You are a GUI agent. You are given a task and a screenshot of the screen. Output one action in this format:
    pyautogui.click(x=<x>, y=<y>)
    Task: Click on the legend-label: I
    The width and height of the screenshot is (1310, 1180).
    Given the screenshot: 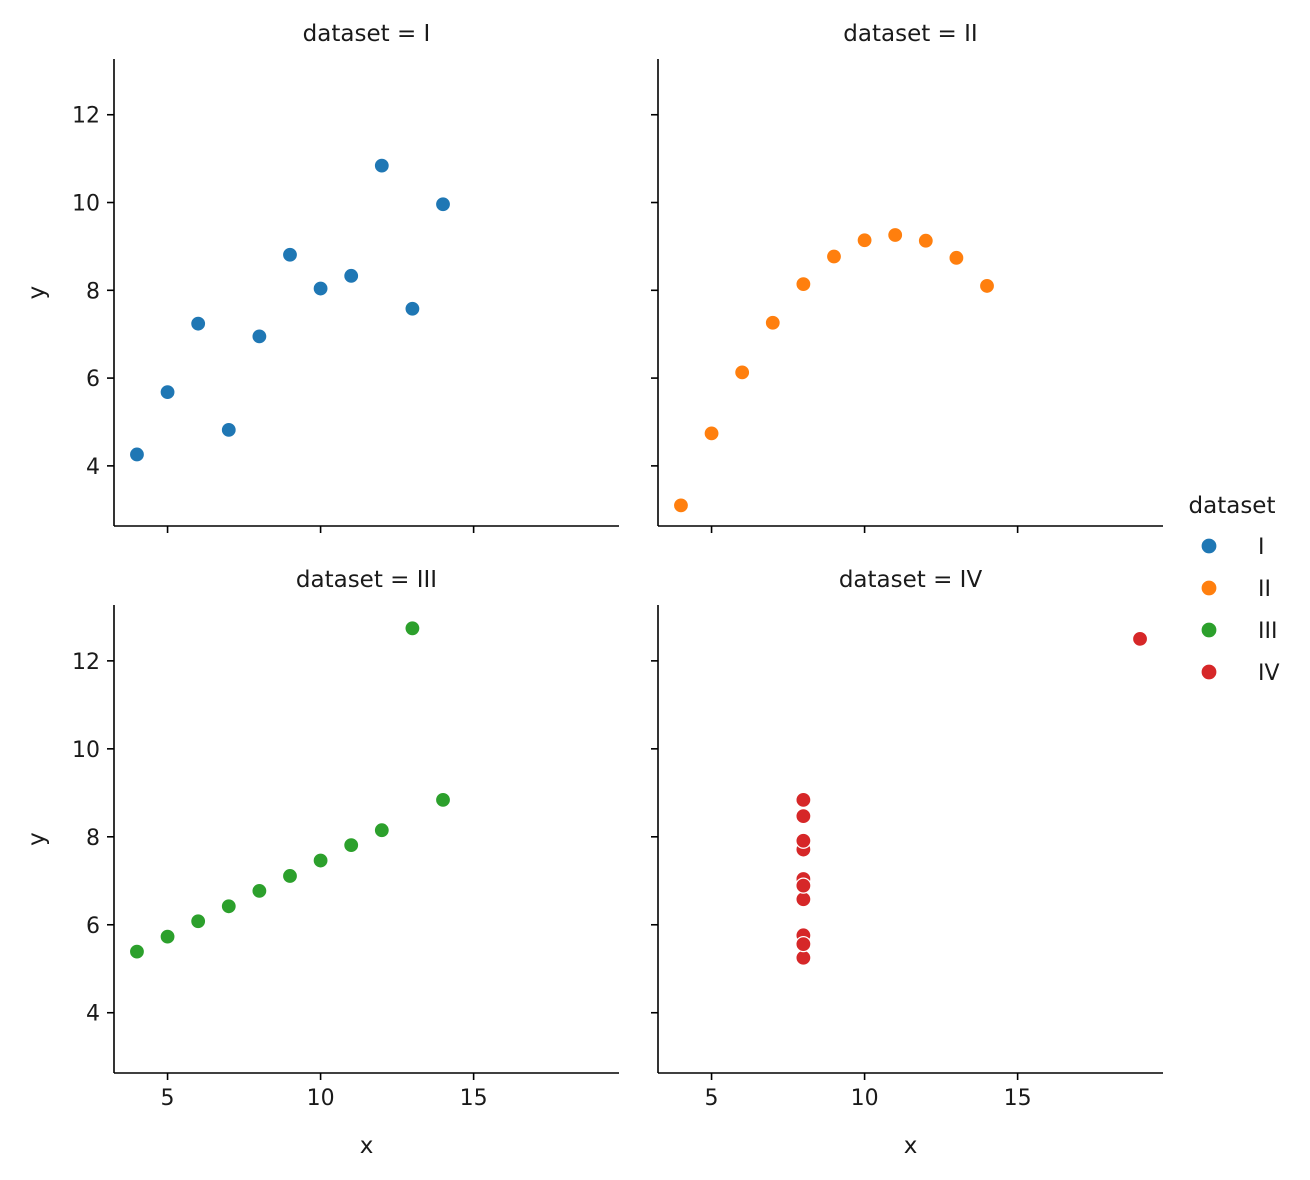 What is the action you would take?
    pyautogui.click(x=1261, y=547)
    